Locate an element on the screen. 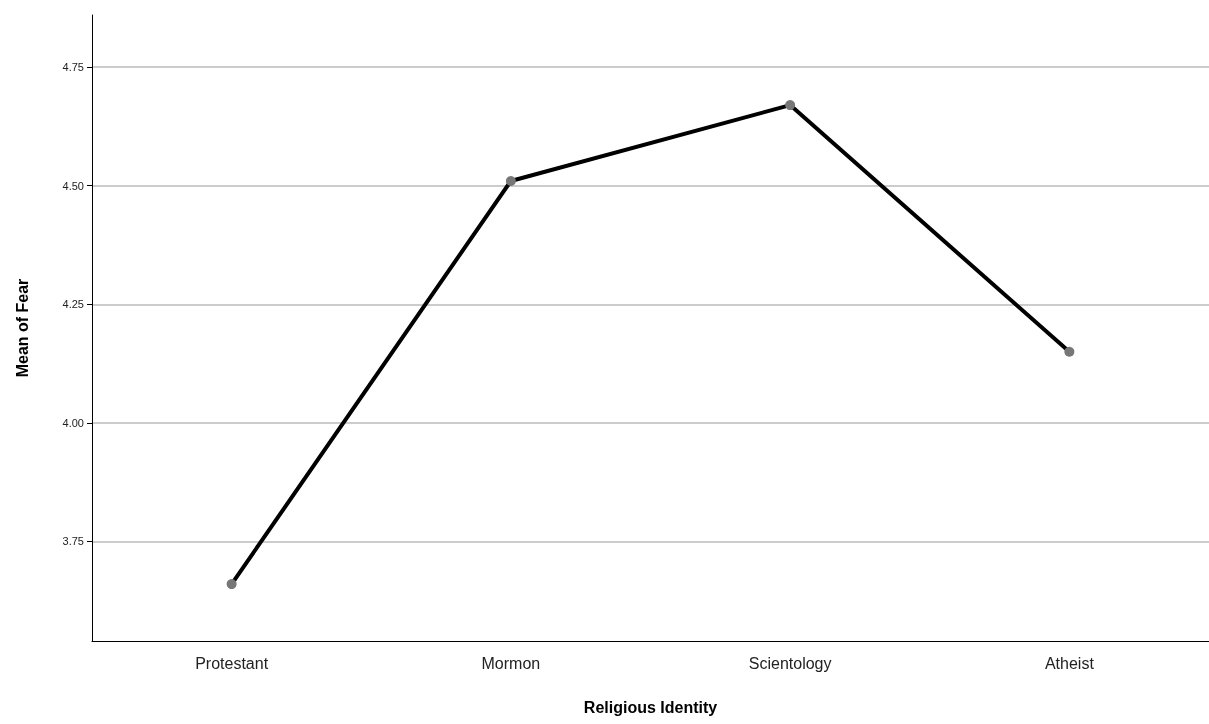  y-tick-label: 4.25 is located at coordinates (73, 304).